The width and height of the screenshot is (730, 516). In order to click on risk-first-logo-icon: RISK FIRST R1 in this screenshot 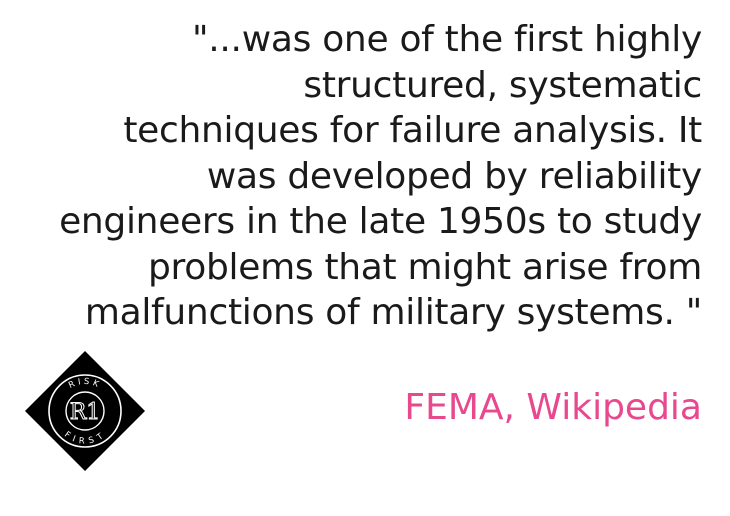, I will do `click(85, 411)`.